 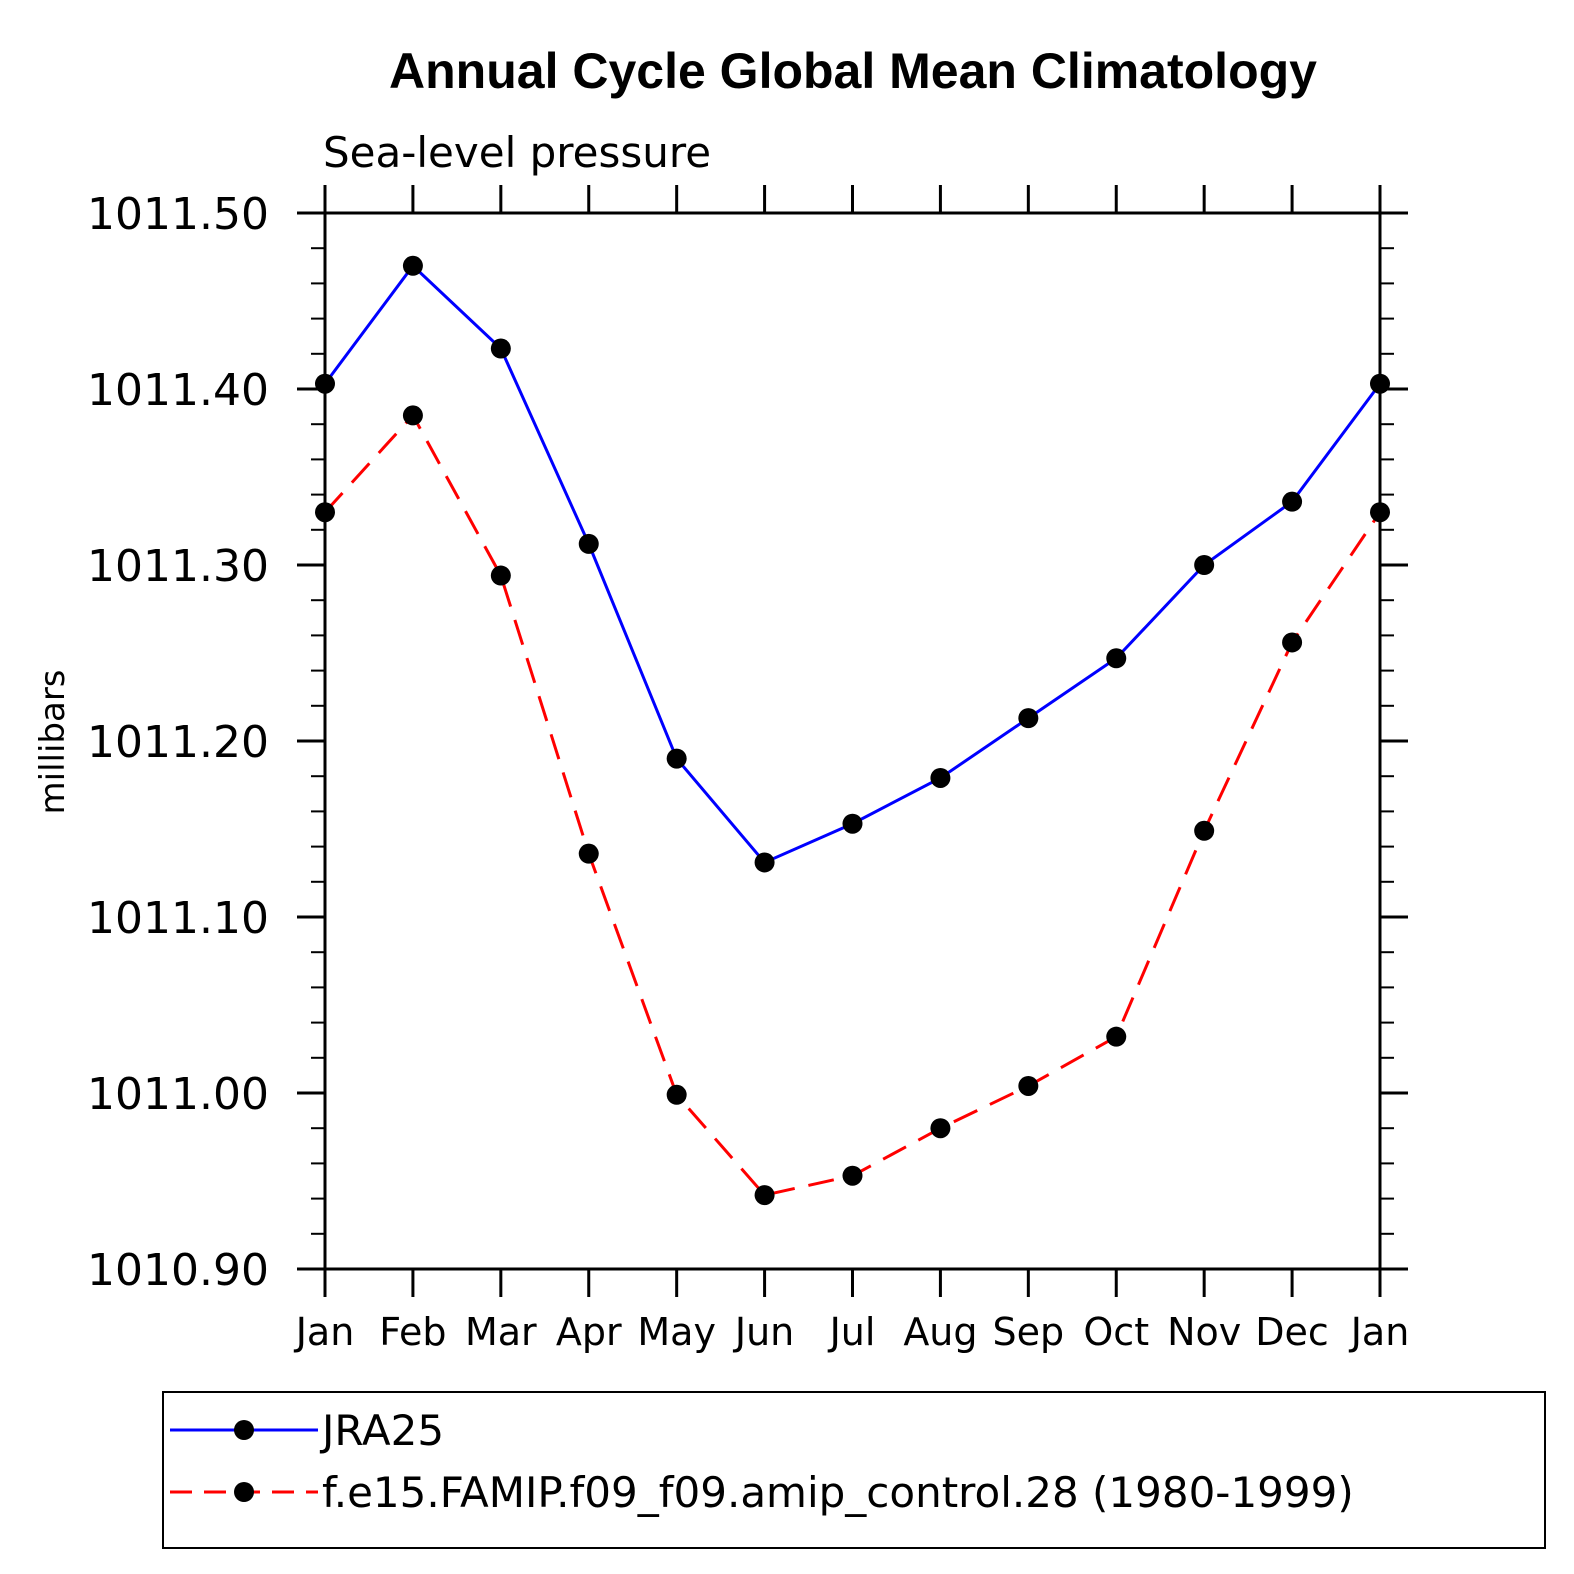 I want to click on x-tick-label: May, so click(x=676, y=1332).